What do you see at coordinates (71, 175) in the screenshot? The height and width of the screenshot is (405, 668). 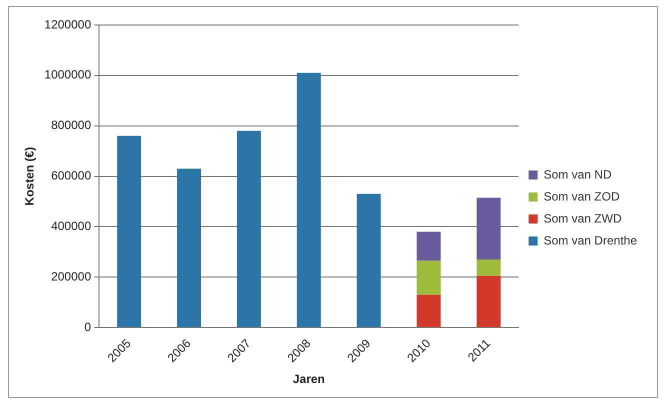 I see `y-tick-label: 600000` at bounding box center [71, 175].